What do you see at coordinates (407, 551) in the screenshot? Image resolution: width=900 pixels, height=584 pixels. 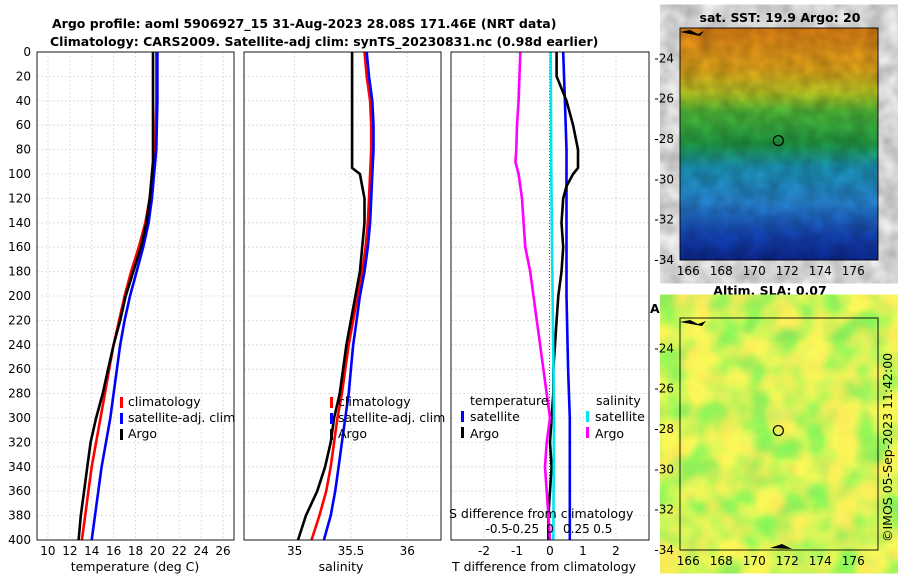 I see `x-tick-label: 36` at bounding box center [407, 551].